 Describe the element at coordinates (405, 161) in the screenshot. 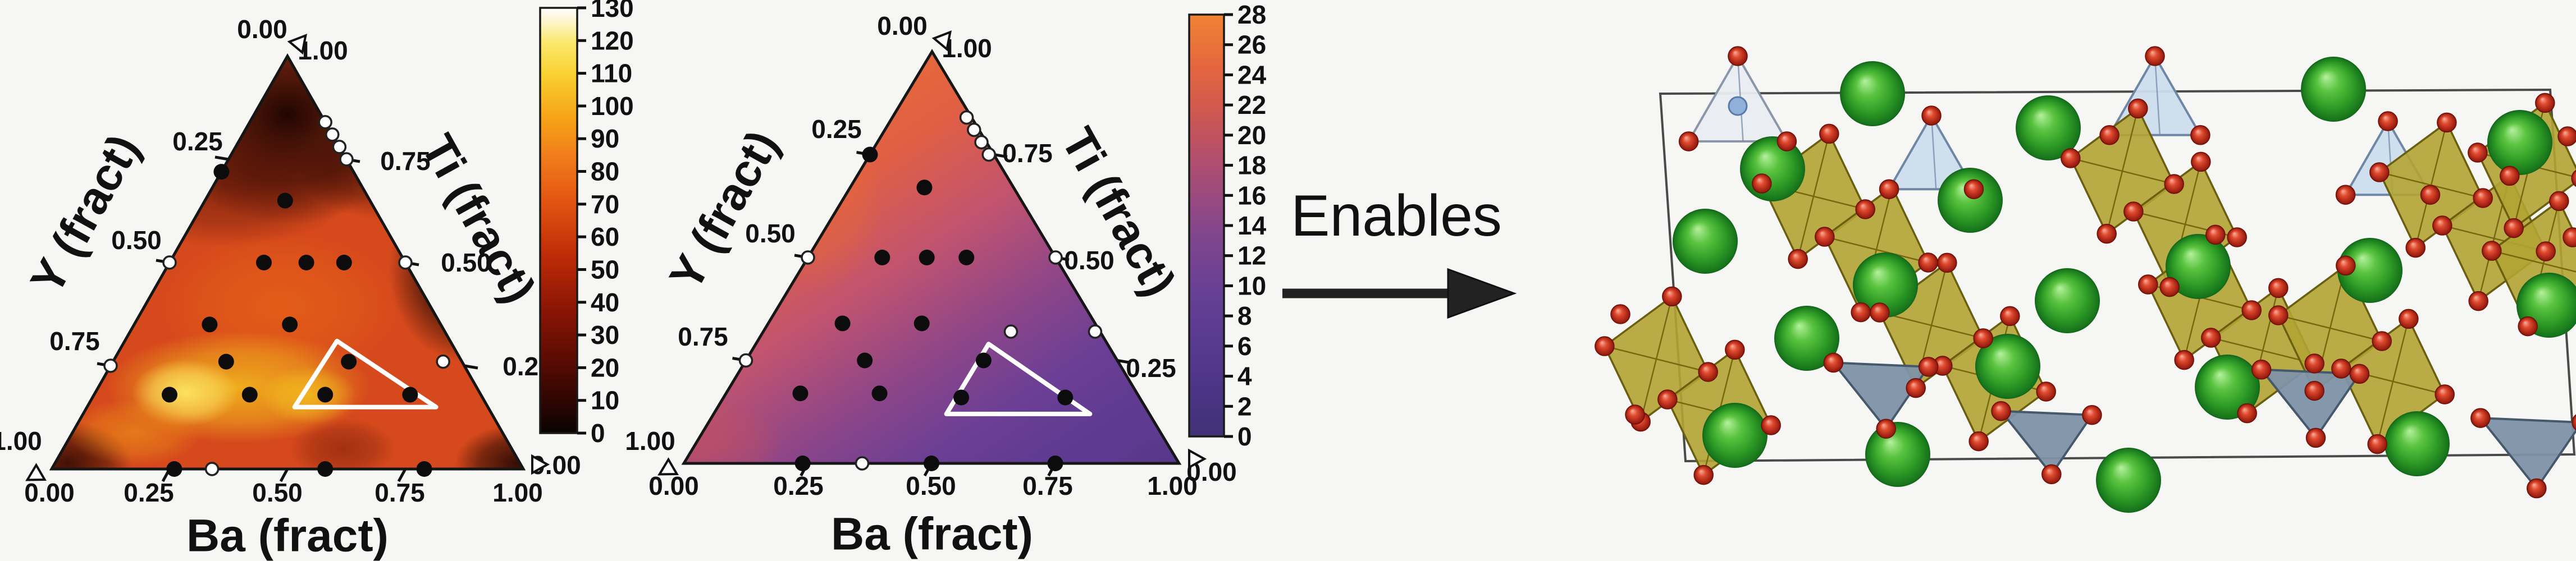

I see `axis-tick-label-ti: 0.75` at that location.